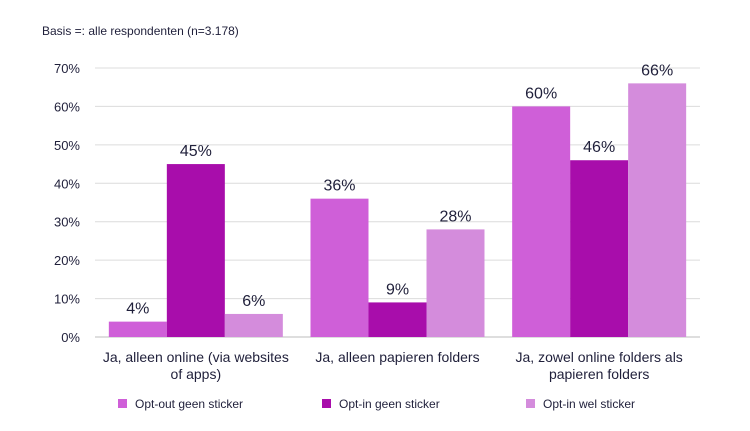  Describe the element at coordinates (67, 222) in the screenshot. I see `y-tick-label: 30%` at that location.